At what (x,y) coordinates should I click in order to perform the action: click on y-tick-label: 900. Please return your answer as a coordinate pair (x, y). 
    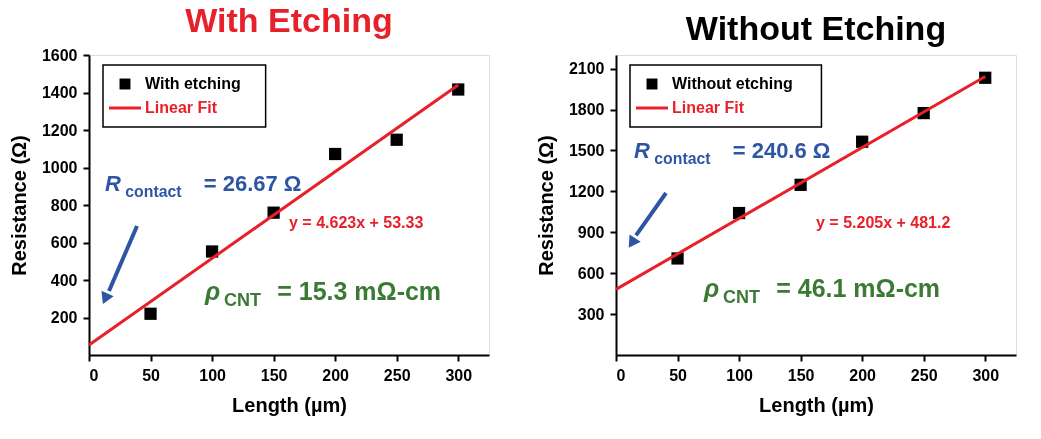
    Looking at the image, I should click on (591, 232).